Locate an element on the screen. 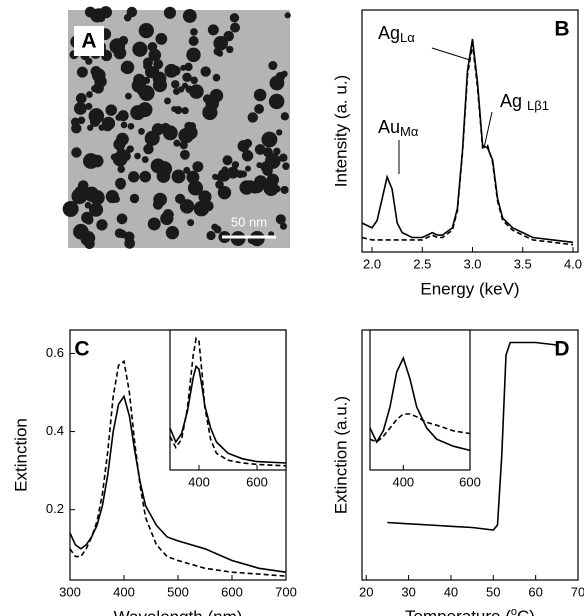 The width and height of the screenshot is (584, 616). panel-label: B is located at coordinates (561, 29).